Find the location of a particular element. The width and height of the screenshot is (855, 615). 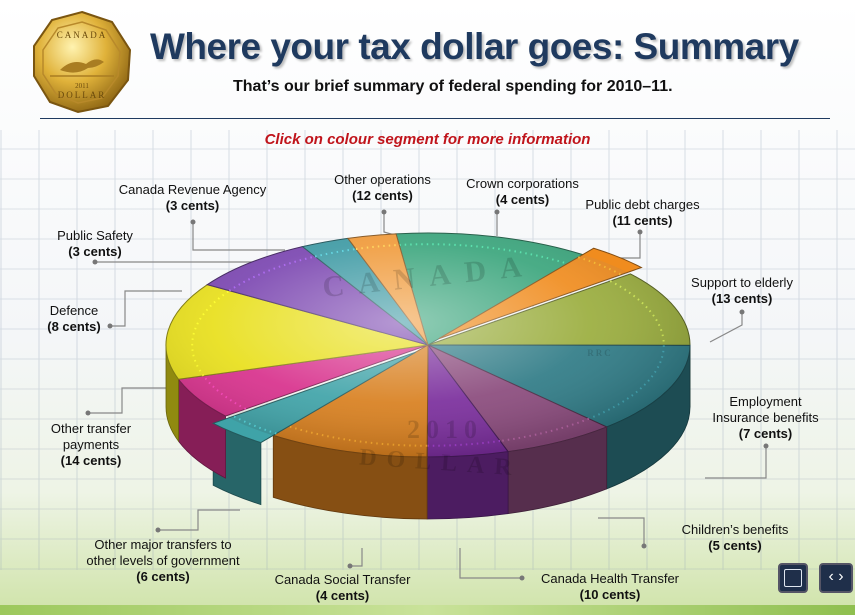

fullscreen-button is located at coordinates (793, 578).